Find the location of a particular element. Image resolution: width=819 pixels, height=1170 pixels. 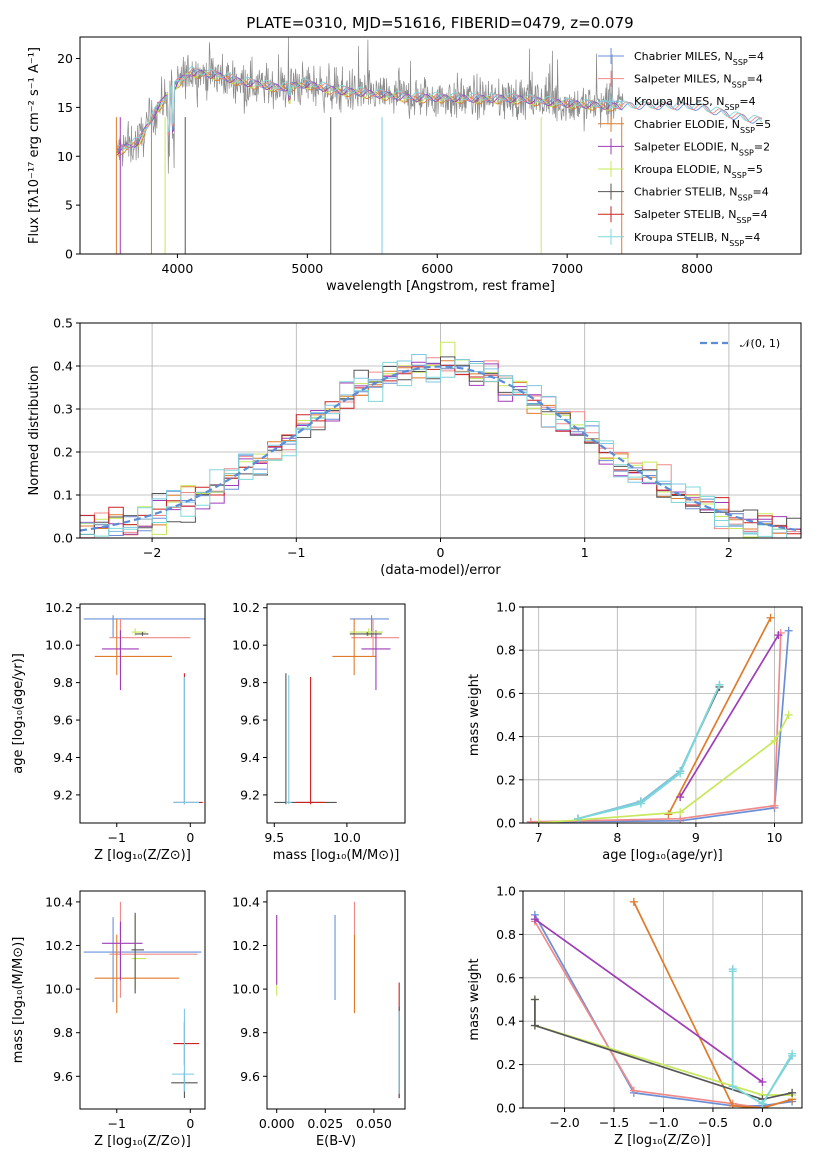

y-axis-label: Flux [fλ10⁻¹⁷ erg cm⁻² s⁻¹ A⁻¹] is located at coordinates (34, 145).